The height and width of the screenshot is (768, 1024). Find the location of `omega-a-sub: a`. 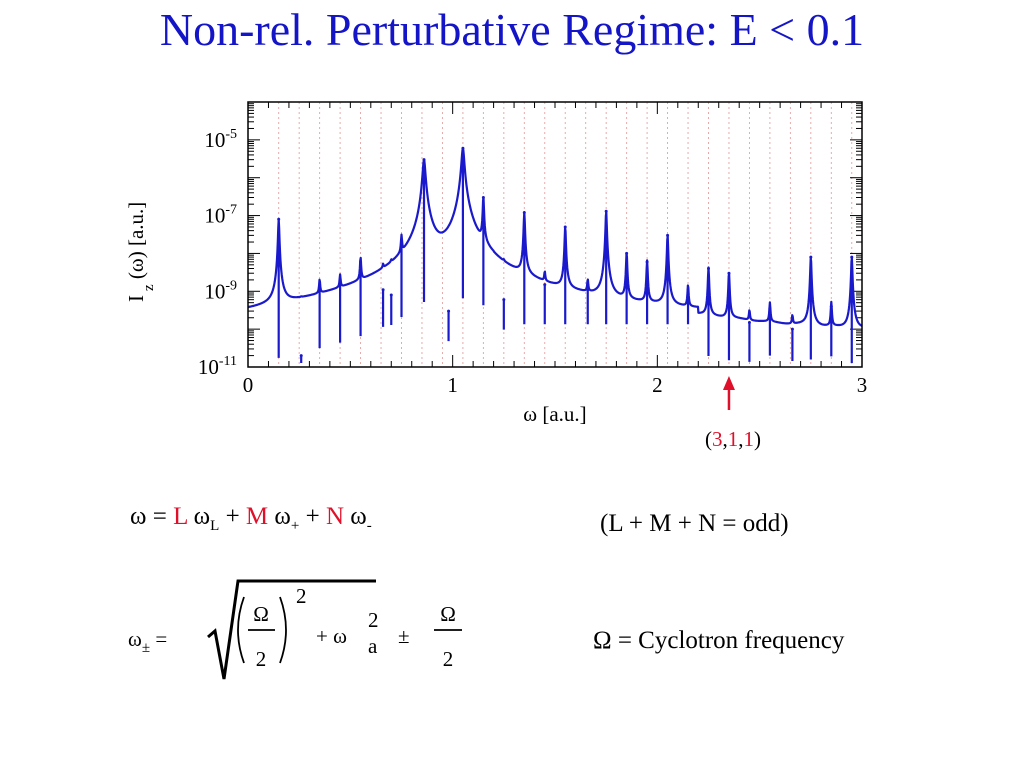

omega-a-sub: a is located at coordinates (373, 646).